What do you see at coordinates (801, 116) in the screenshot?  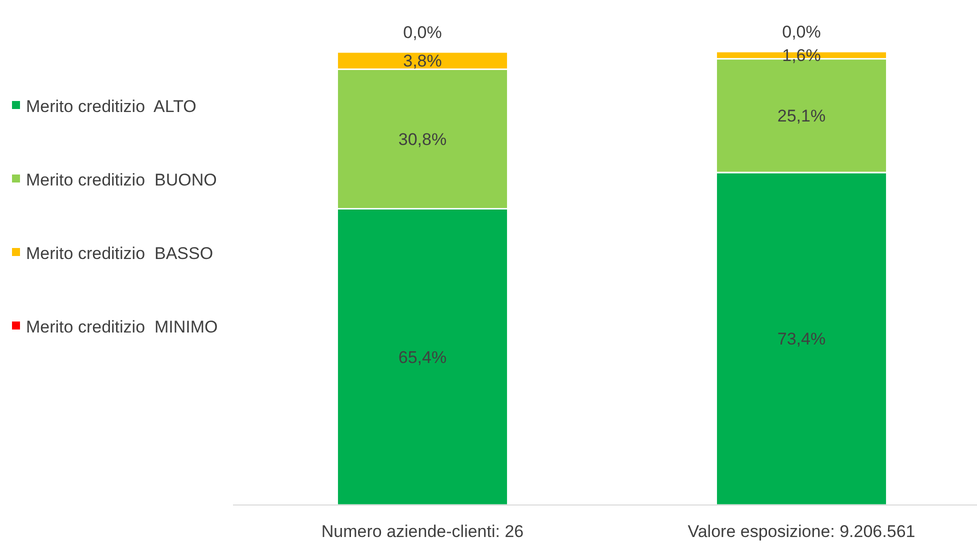 I see `data-label: 25,1%` at bounding box center [801, 116].